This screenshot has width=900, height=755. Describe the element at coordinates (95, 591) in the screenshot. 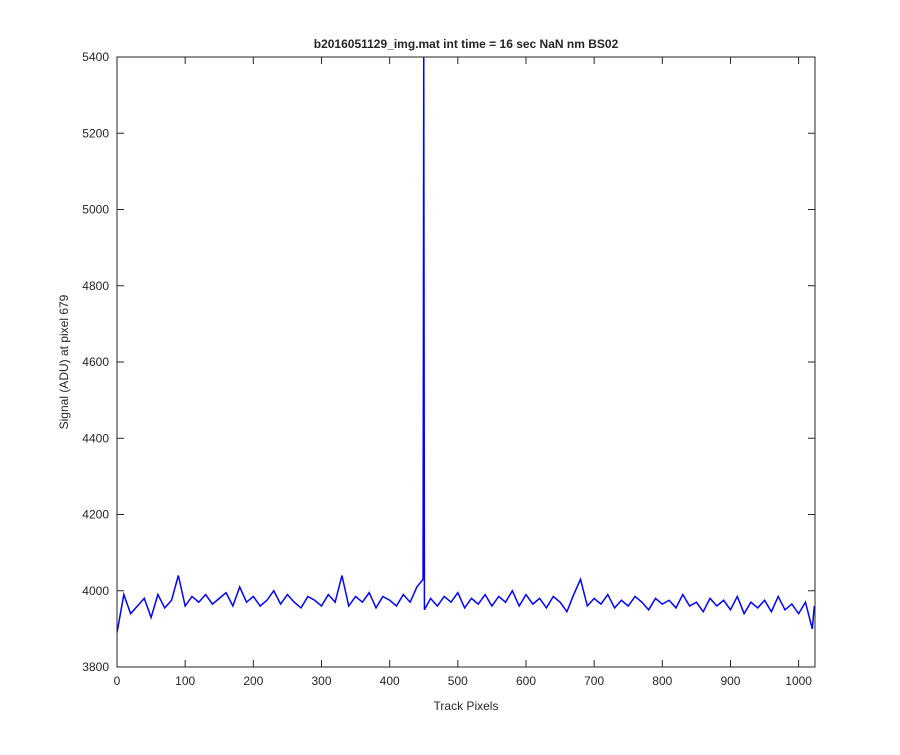

I see `y-tick-label: 4000` at that location.